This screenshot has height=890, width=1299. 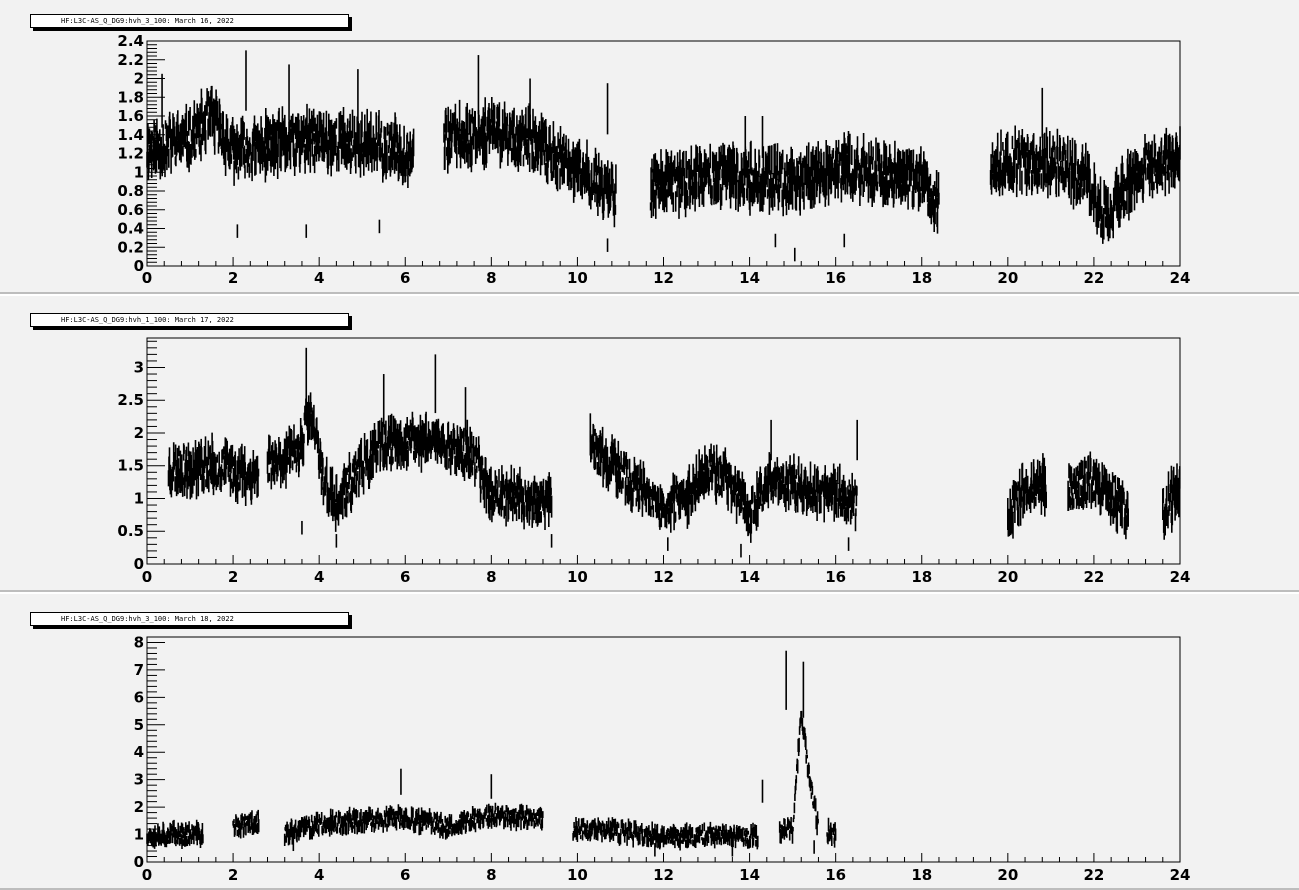 What do you see at coordinates (130, 210) in the screenshot?
I see `y-tick-label: 0.6` at bounding box center [130, 210].